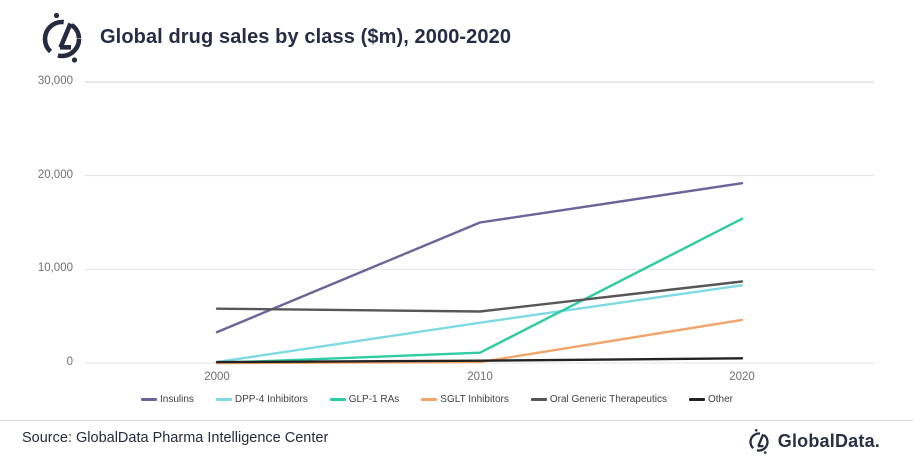 This screenshot has width=913, height=464. What do you see at coordinates (374, 399) in the screenshot?
I see `legend-label: GLP-1 RAs` at bounding box center [374, 399].